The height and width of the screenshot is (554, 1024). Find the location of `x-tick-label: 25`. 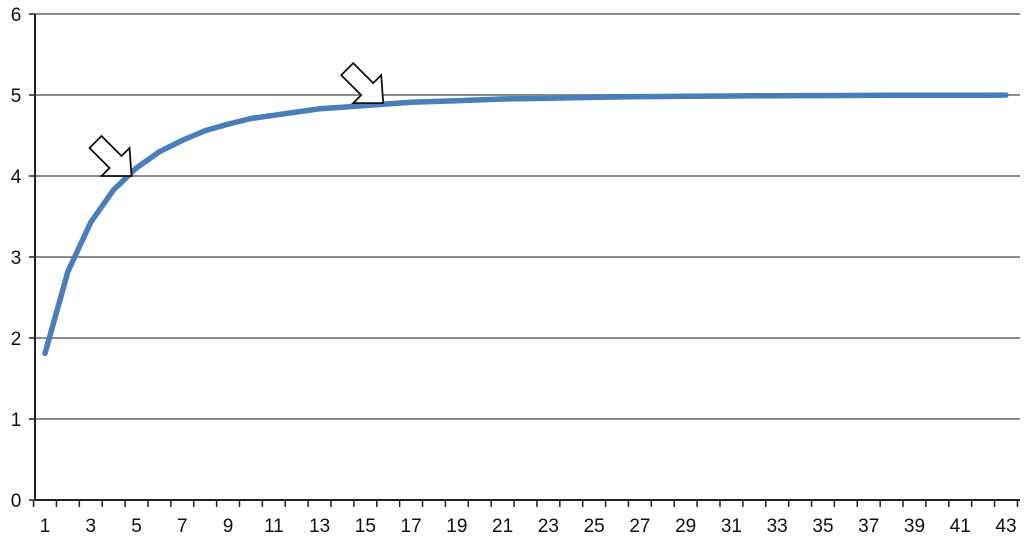

x-tick-label: 25 is located at coordinates (594, 526).